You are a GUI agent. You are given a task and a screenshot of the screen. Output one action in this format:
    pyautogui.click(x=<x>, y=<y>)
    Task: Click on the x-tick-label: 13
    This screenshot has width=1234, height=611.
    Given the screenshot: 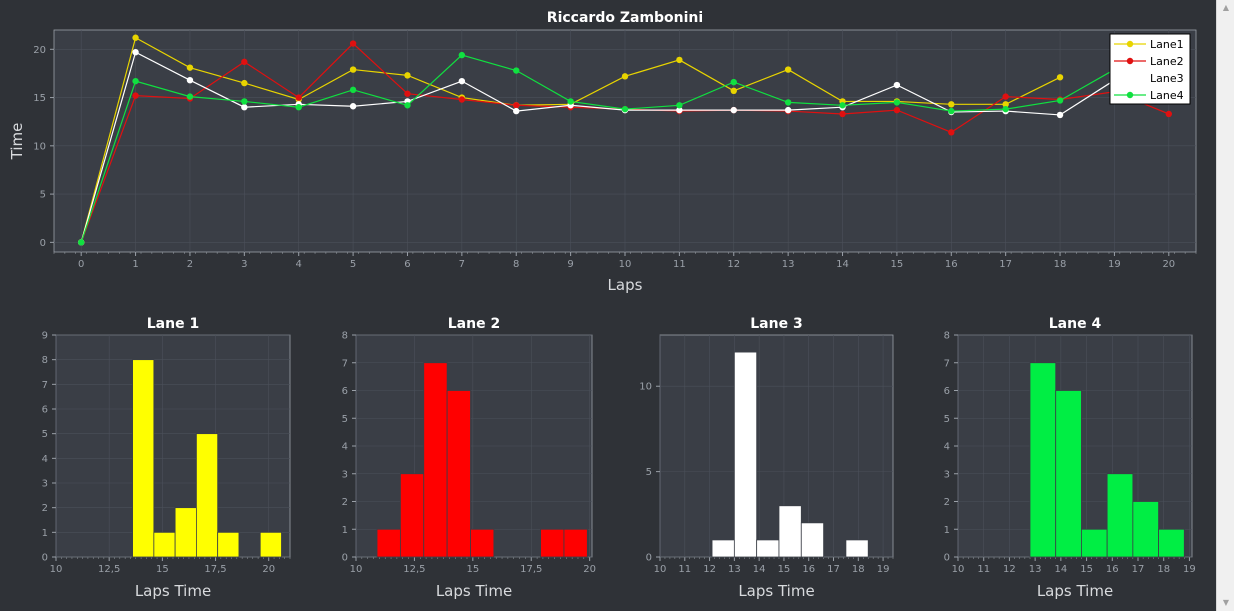 What is the action you would take?
    pyautogui.click(x=788, y=264)
    